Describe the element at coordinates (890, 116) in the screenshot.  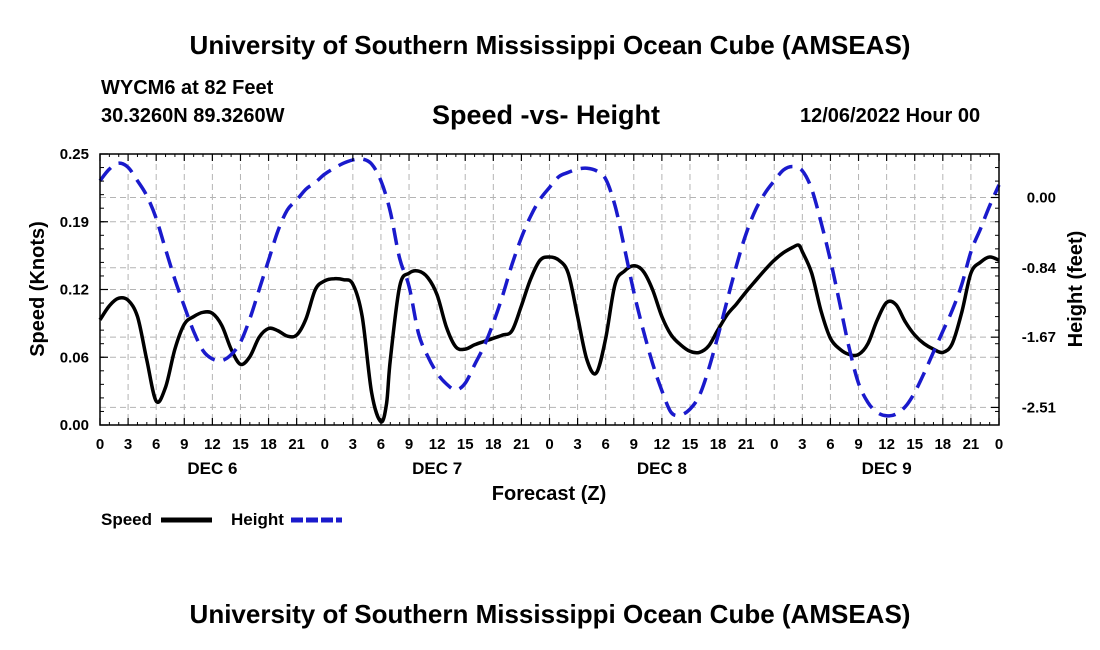
I see `forecast-datetime: 12/06/2022 Hour 00` at that location.